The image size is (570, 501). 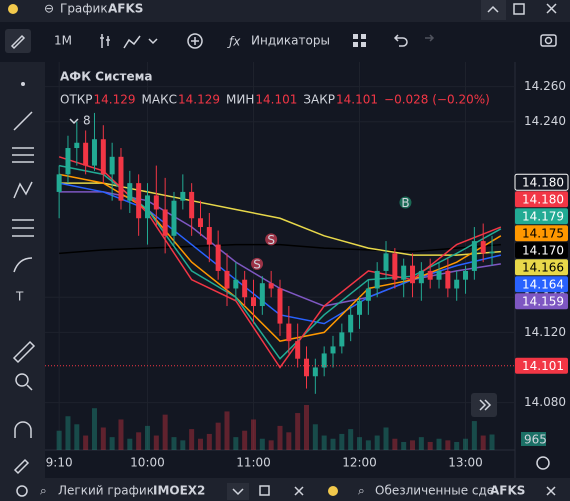 I want to click on draw-lock-tool, so click(x=21, y=466).